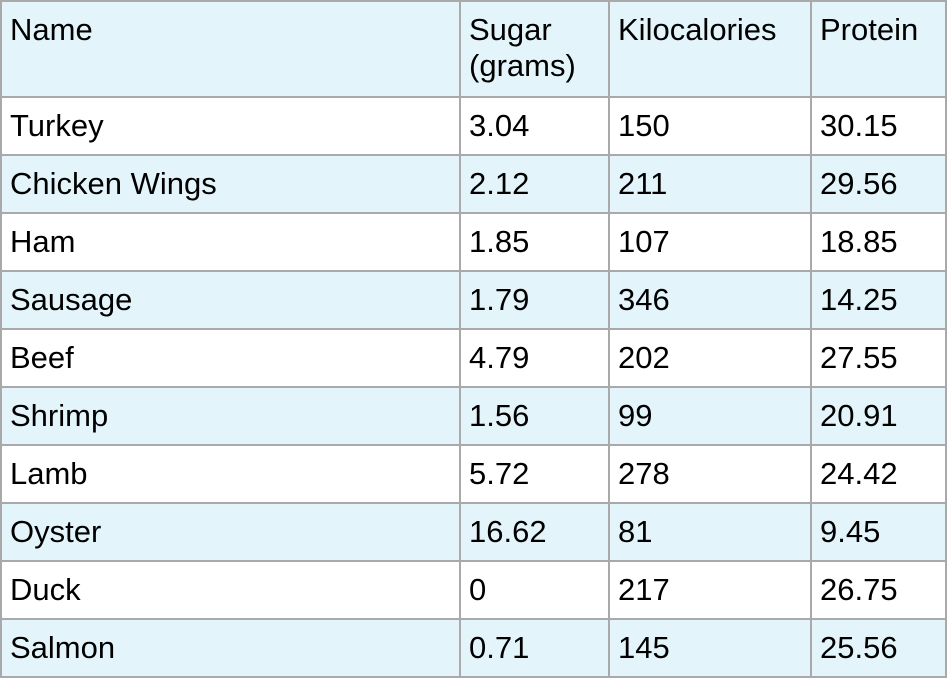  I want to click on cell-kilocalories: 81, so click(710, 532).